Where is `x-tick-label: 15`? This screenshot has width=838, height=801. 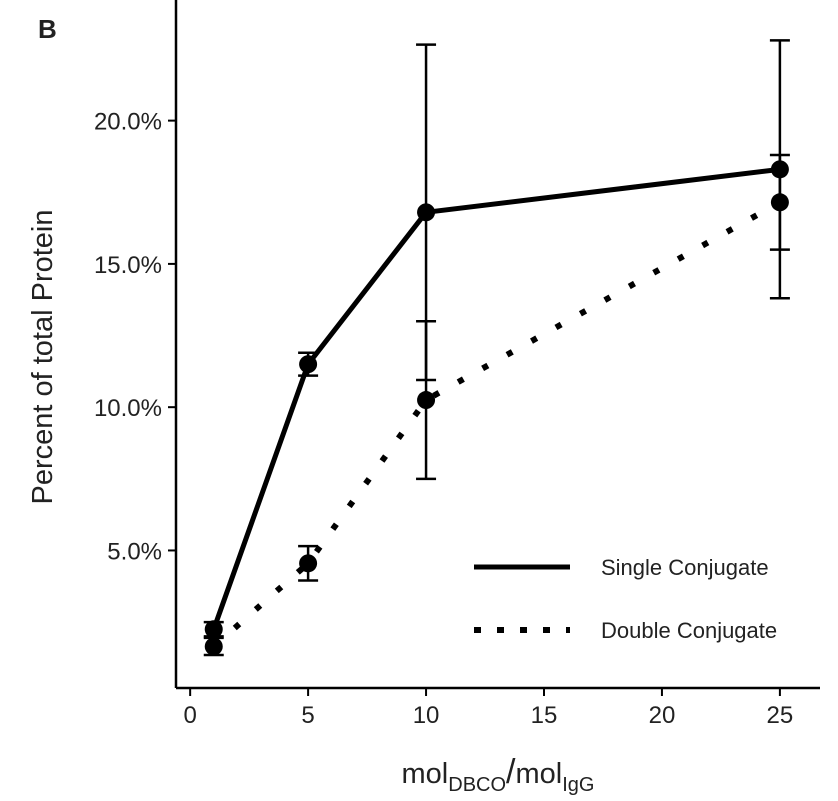 x-tick-label: 15 is located at coordinates (544, 715).